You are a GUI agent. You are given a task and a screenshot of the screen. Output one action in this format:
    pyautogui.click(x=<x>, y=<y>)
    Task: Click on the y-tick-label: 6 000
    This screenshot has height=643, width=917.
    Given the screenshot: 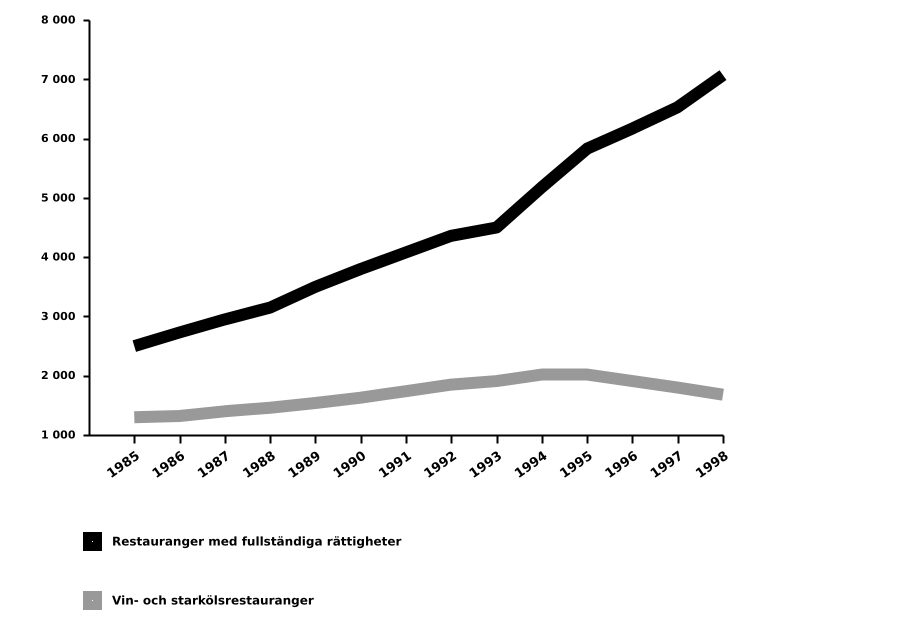 What is the action you would take?
    pyautogui.click(x=58, y=139)
    